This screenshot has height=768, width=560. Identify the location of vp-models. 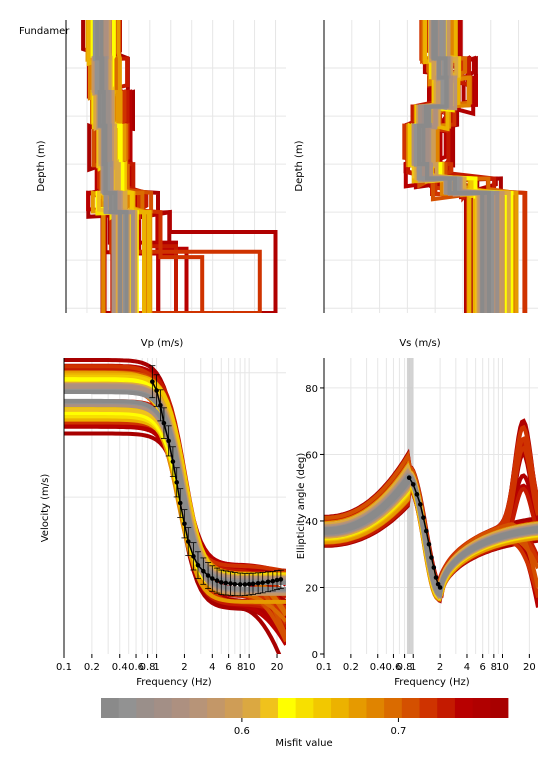
(179, 166).